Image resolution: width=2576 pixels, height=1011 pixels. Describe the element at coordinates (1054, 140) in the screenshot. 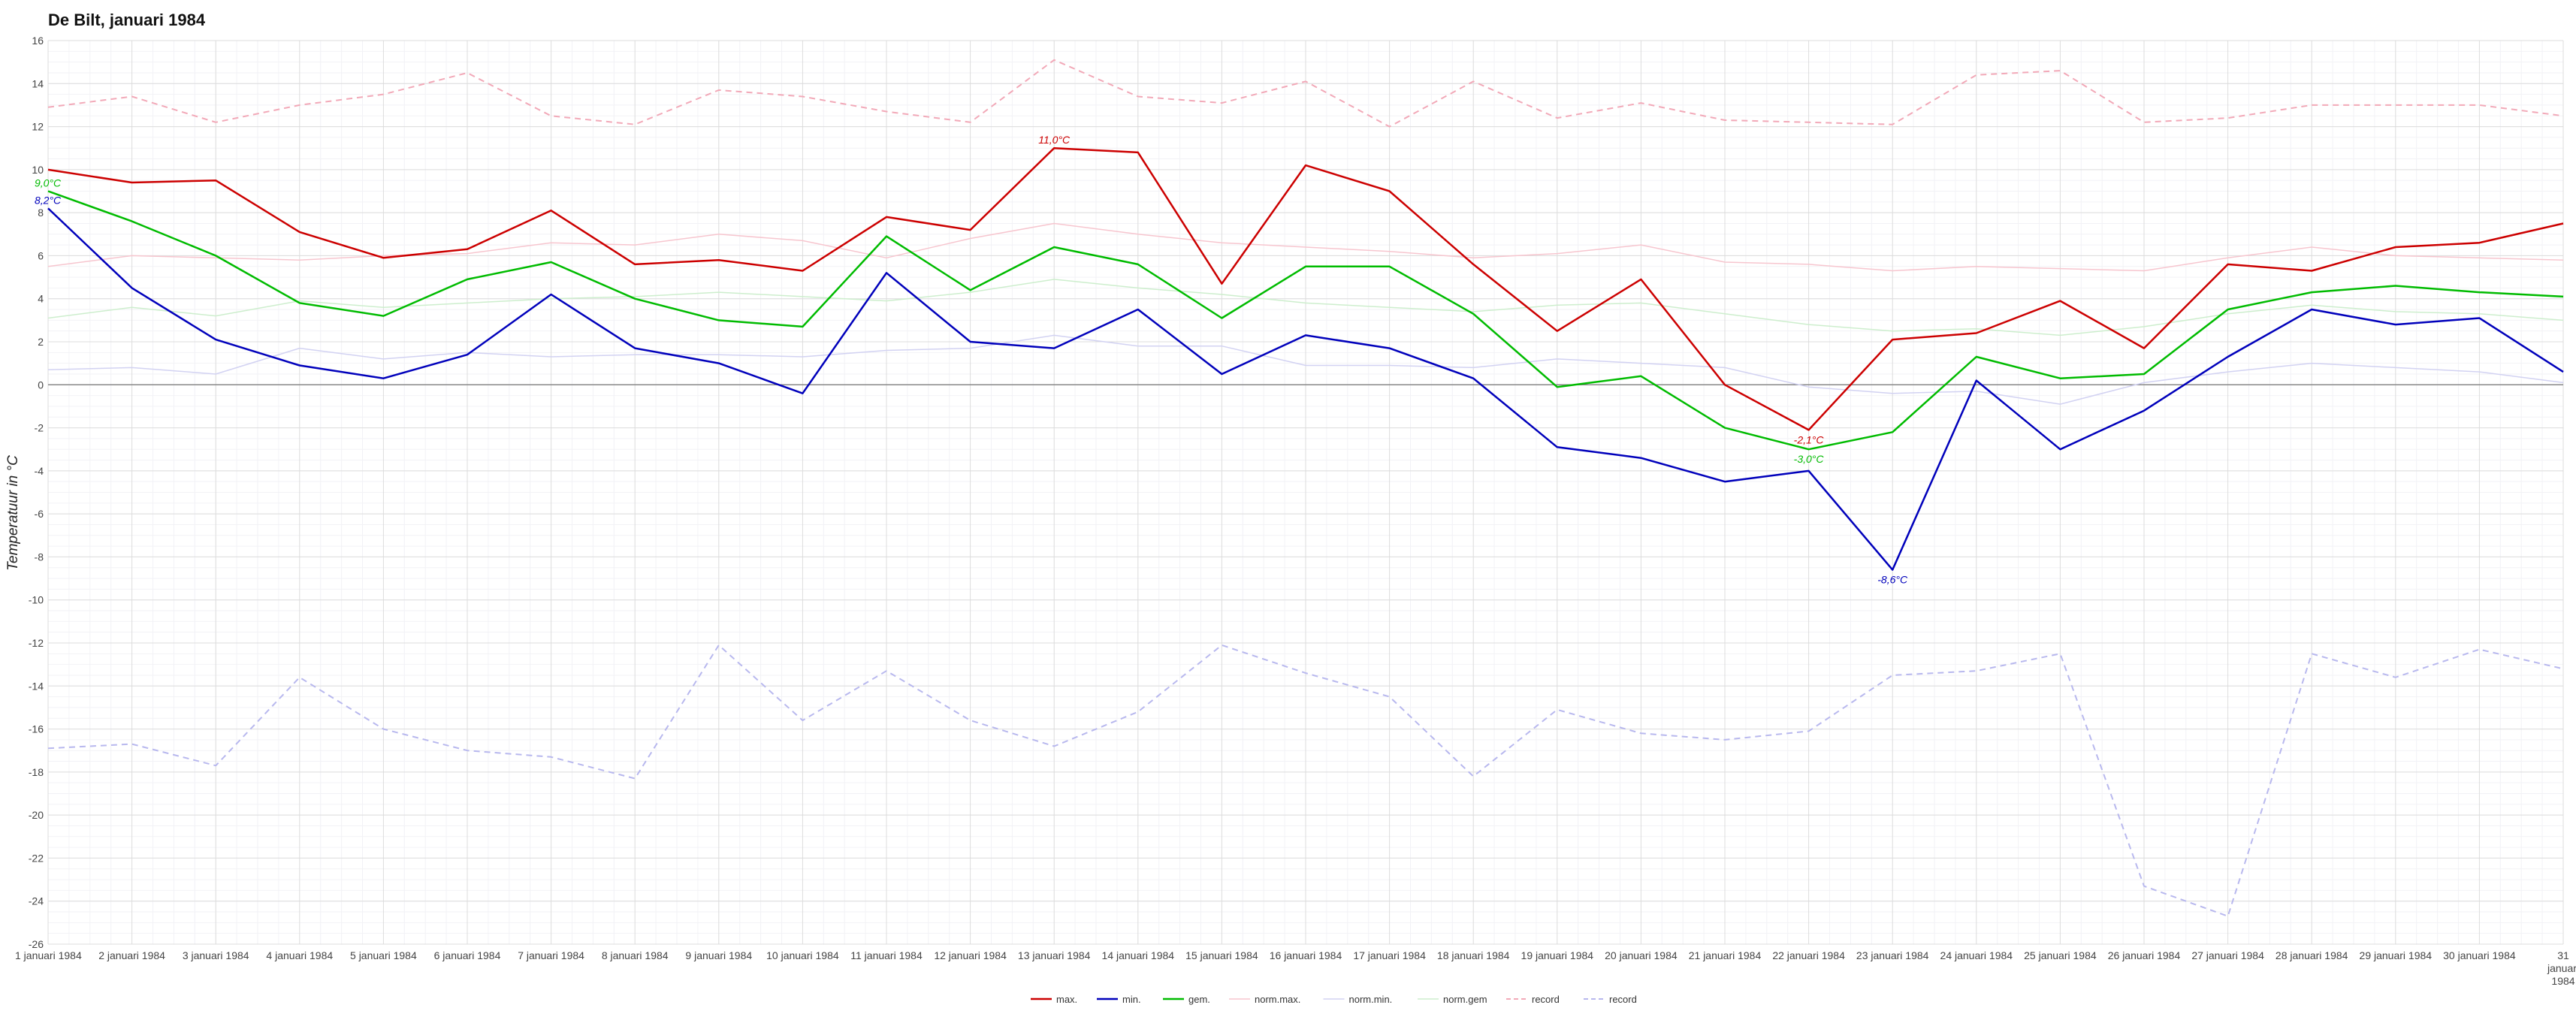

I see `data-annotation: 11,0°C` at that location.